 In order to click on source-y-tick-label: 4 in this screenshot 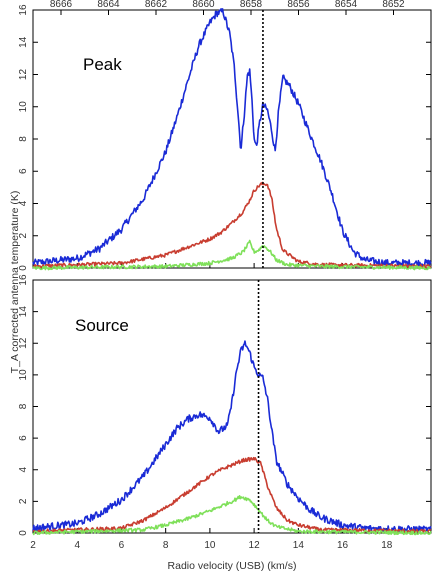, I will do `click(23, 470)`.